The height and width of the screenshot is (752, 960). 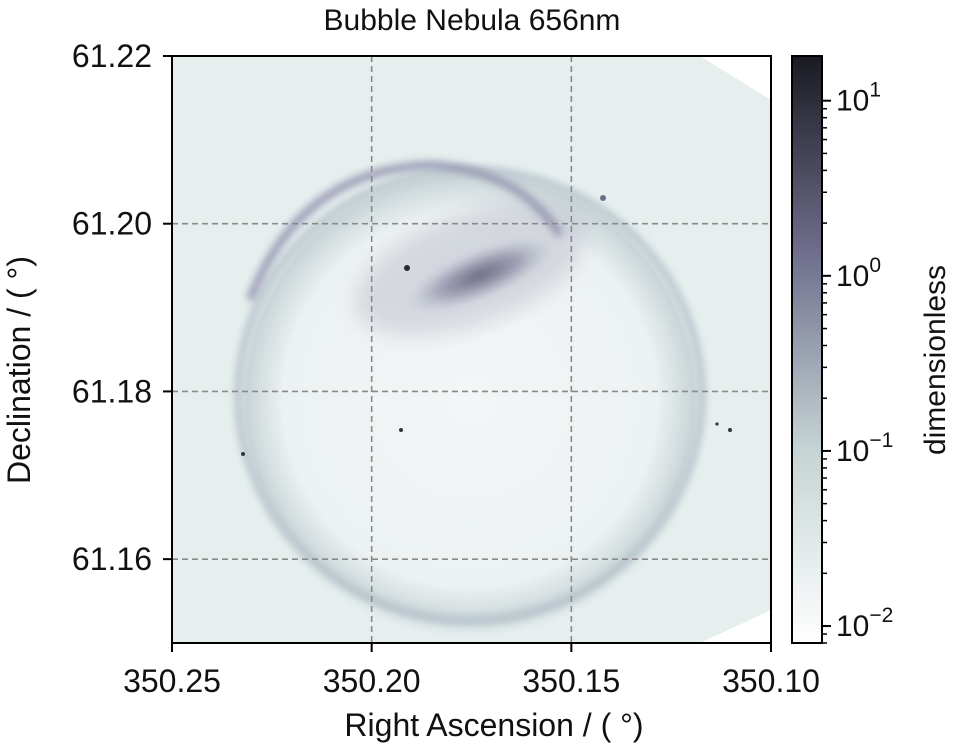 I want to click on colorbar-tick-label: 10⁻¹, so click(x=864, y=448).